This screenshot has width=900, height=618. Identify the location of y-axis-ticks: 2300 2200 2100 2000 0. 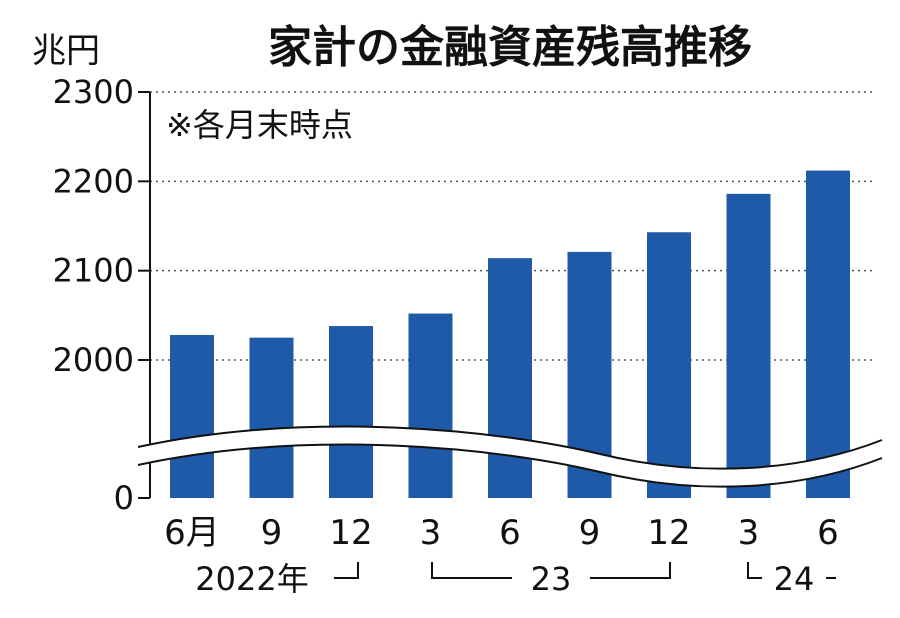
(101, 295).